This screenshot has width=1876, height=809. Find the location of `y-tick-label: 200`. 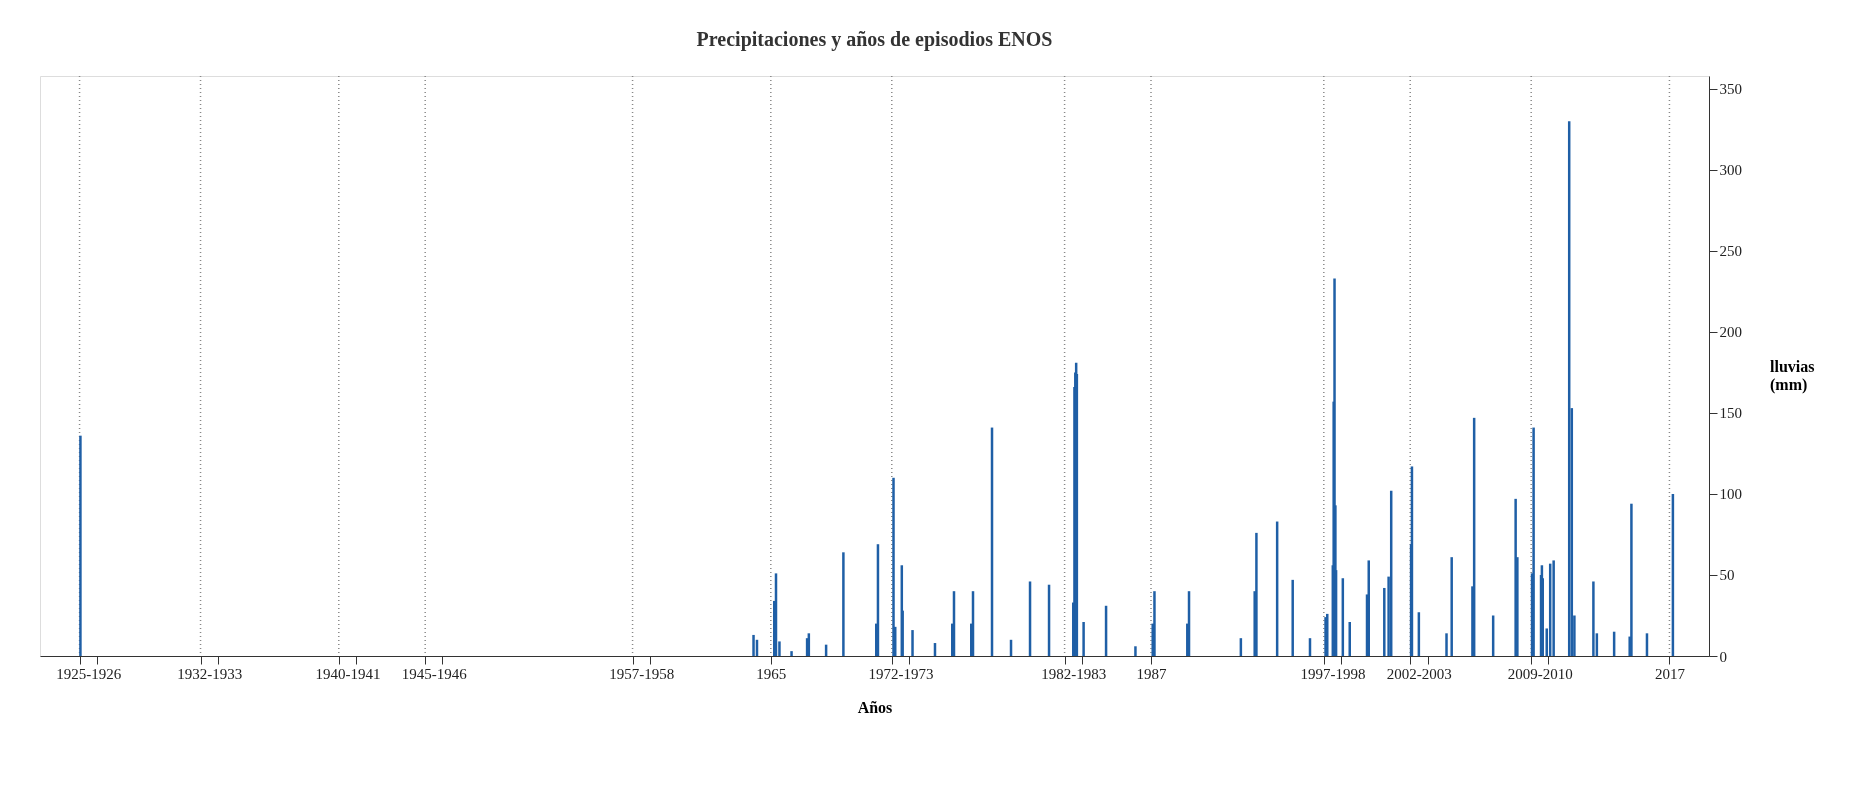

y-tick-label: 200 is located at coordinates (1730, 332).